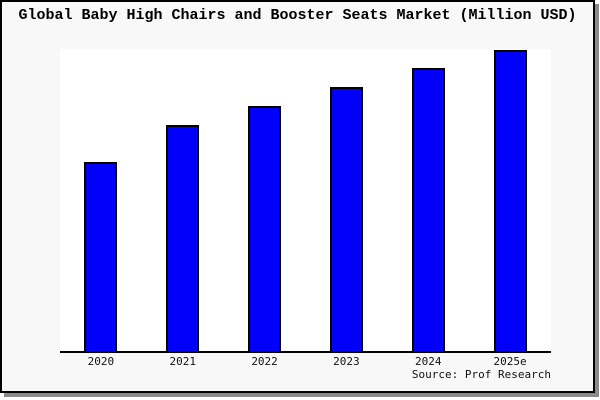 This screenshot has height=400, width=600. Describe the element at coordinates (101, 256) in the screenshot. I see `bar-2020` at that location.